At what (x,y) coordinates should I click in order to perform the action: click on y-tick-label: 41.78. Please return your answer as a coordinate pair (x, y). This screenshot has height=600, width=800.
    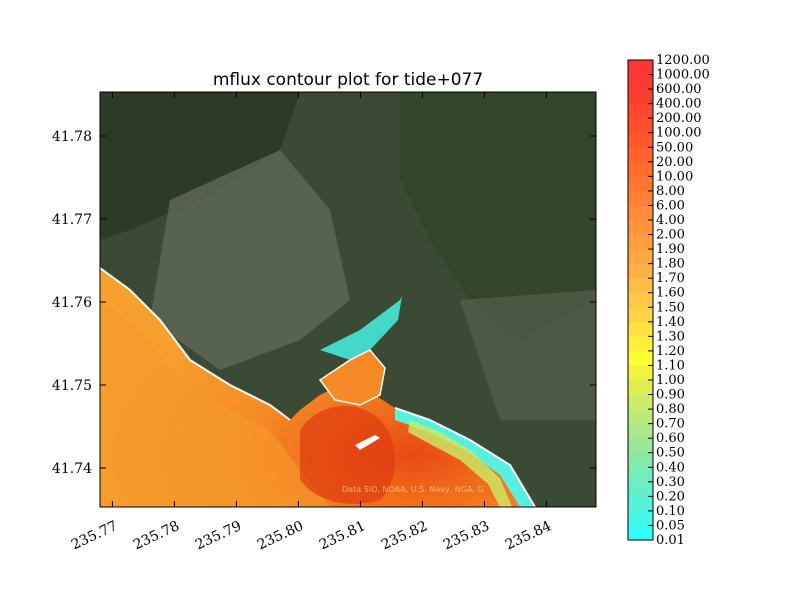
    Looking at the image, I should click on (72, 137).